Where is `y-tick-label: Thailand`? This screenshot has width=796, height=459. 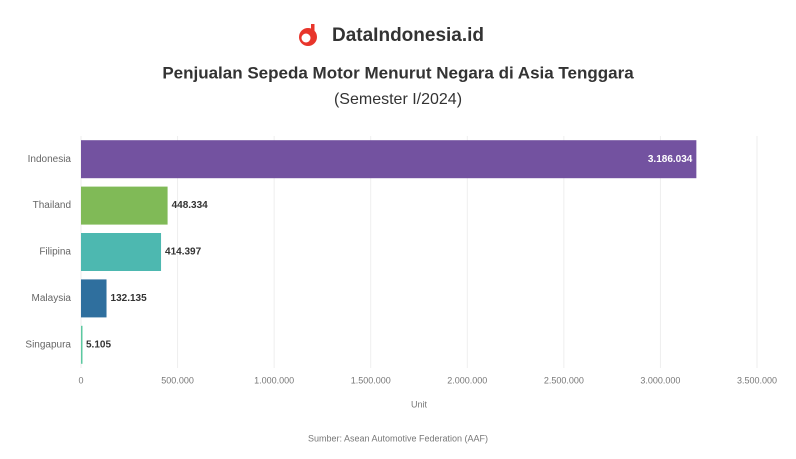 y-tick-label: Thailand is located at coordinates (52, 205).